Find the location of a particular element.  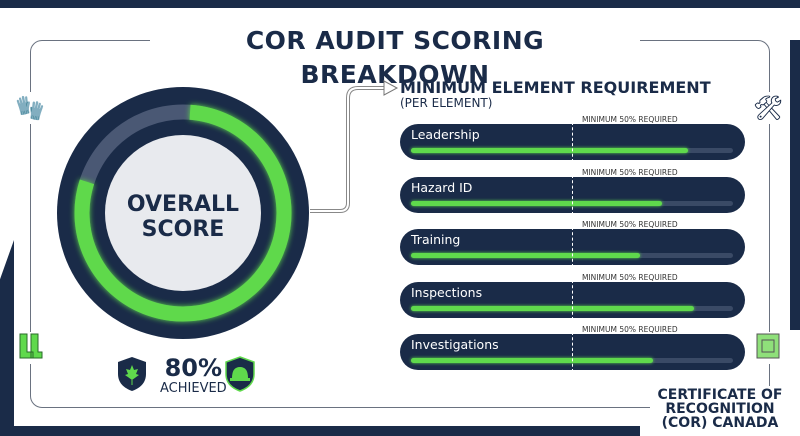

top-band is located at coordinates (400, 4).